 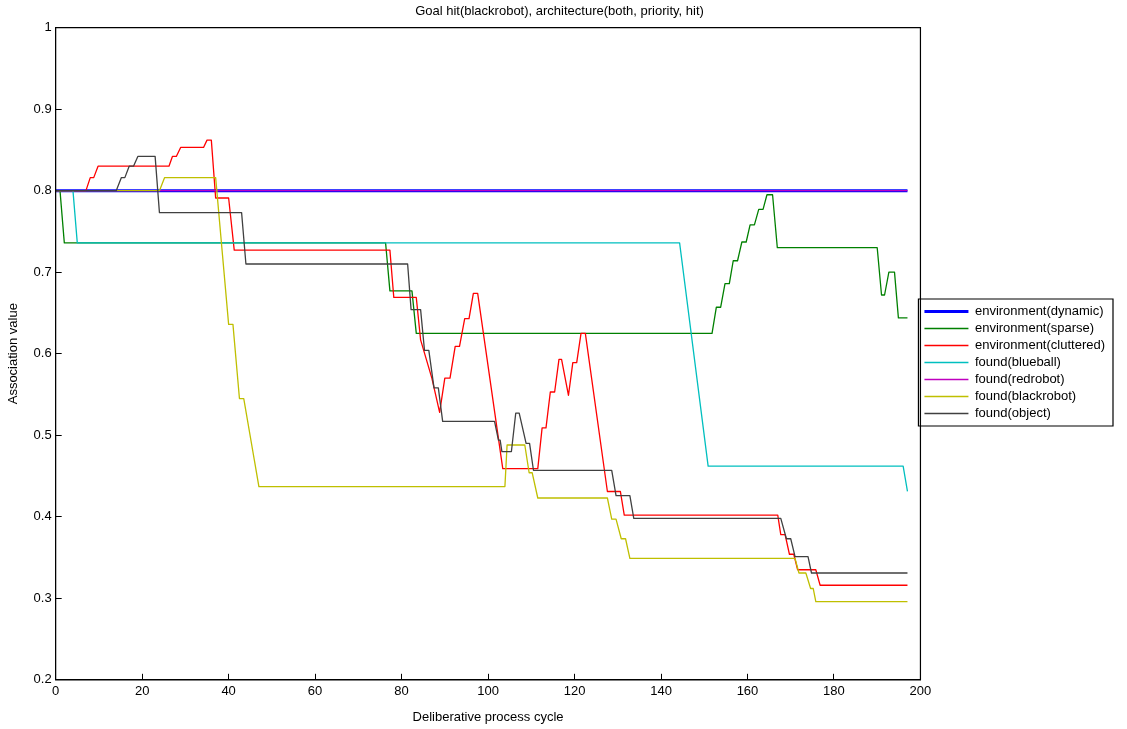 I want to click on x-tick-label: 120, so click(x=574, y=691).